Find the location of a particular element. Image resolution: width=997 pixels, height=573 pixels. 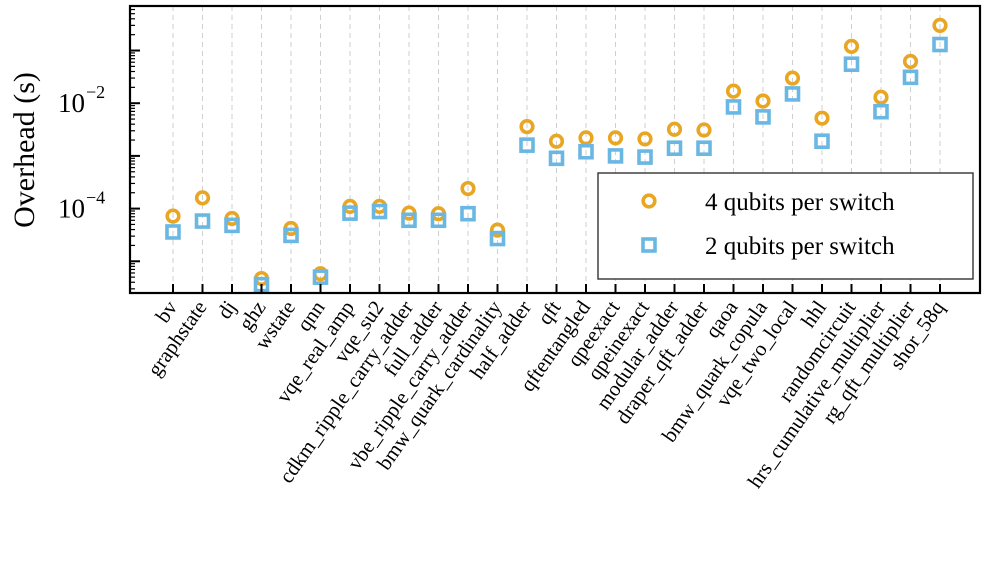

legend-marker-2-qubits is located at coordinates (649, 245).